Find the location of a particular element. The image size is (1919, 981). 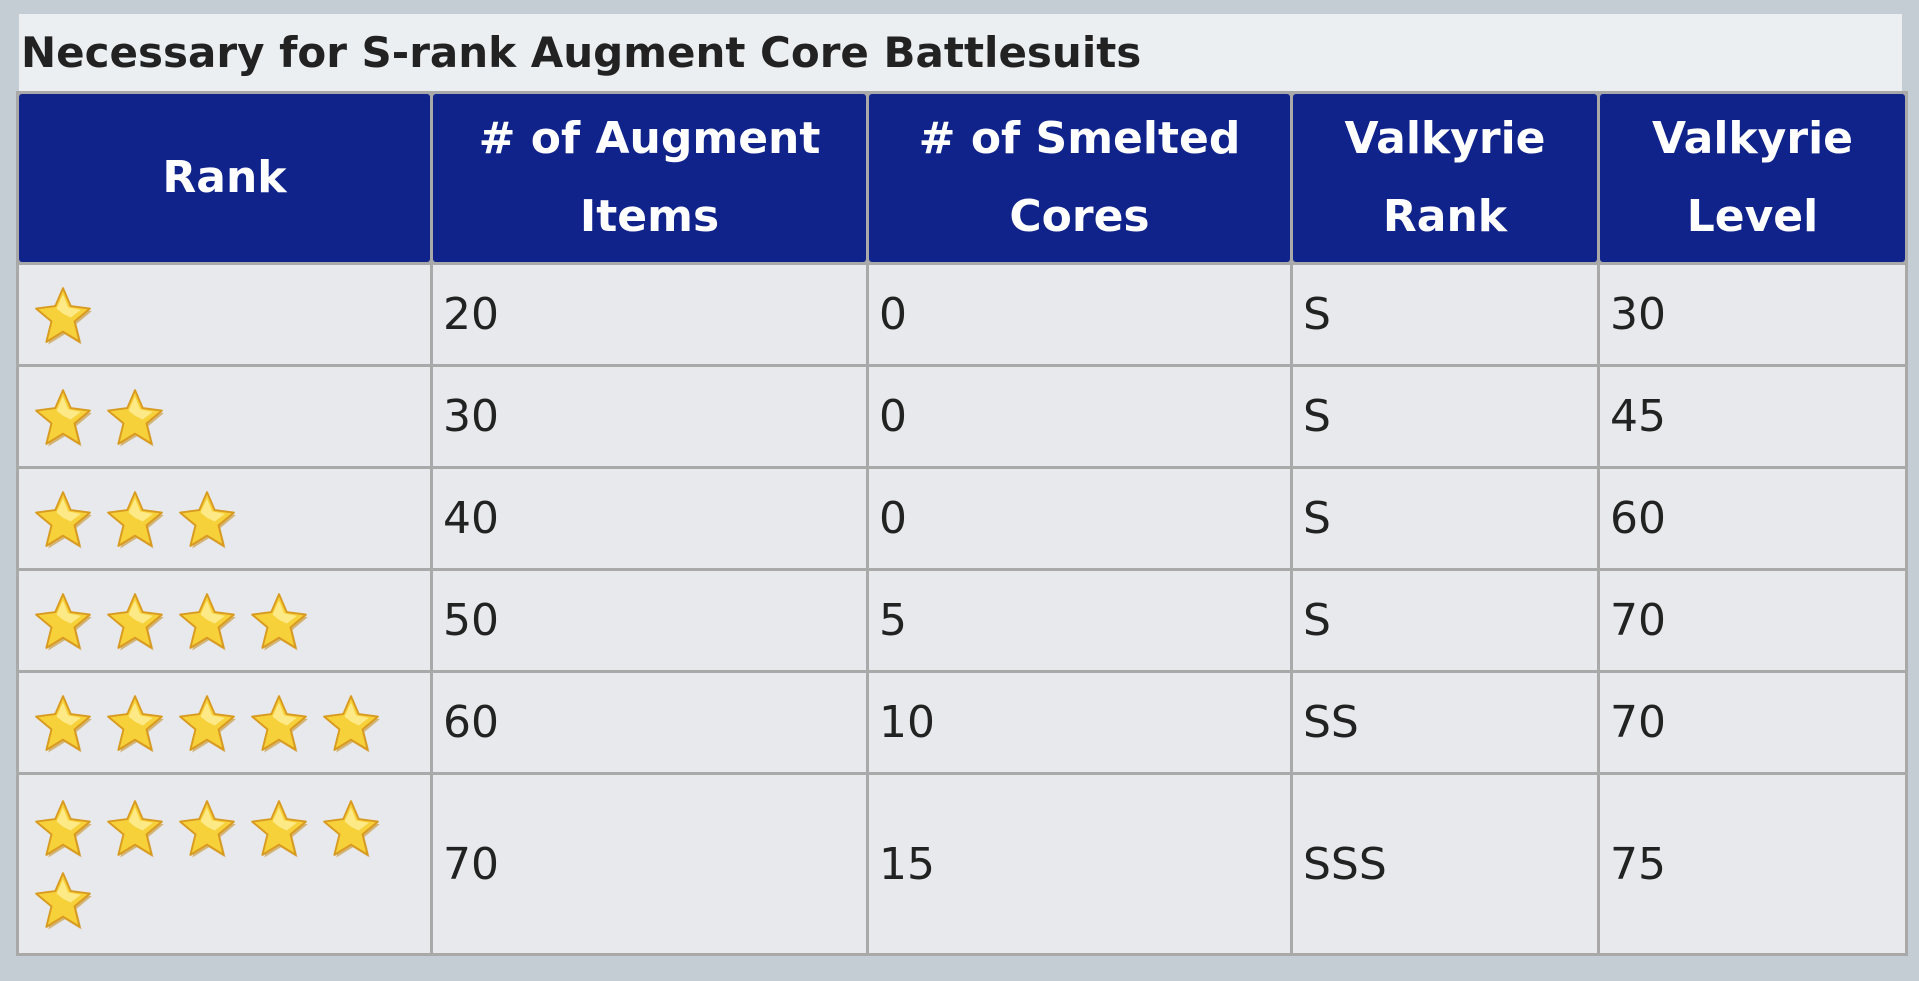

smelted-cores-cell: 5 is located at coordinates (1079, 620).